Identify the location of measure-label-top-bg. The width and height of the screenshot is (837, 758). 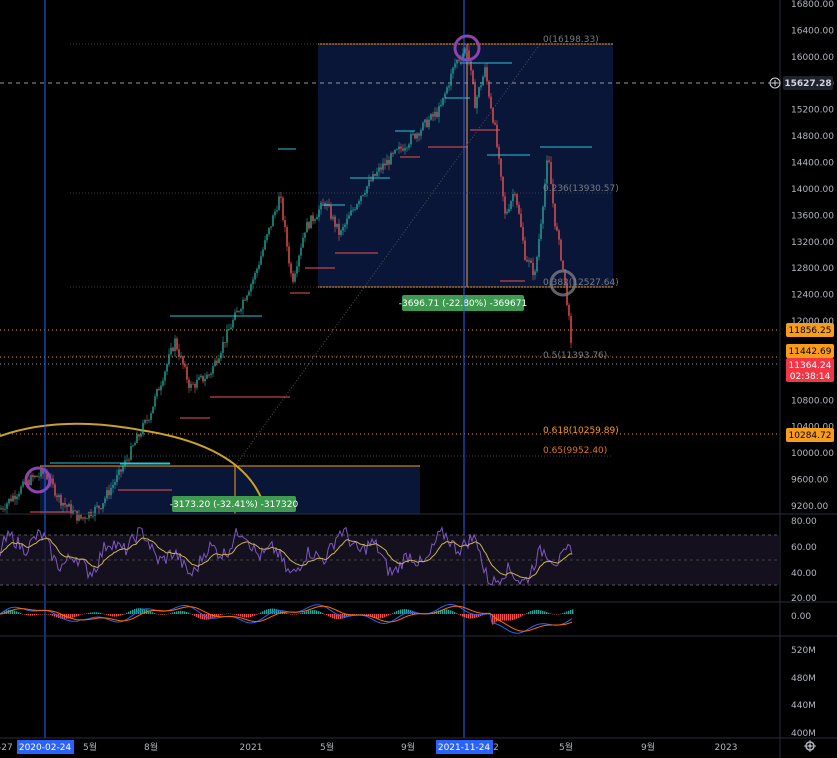
(463, 303).